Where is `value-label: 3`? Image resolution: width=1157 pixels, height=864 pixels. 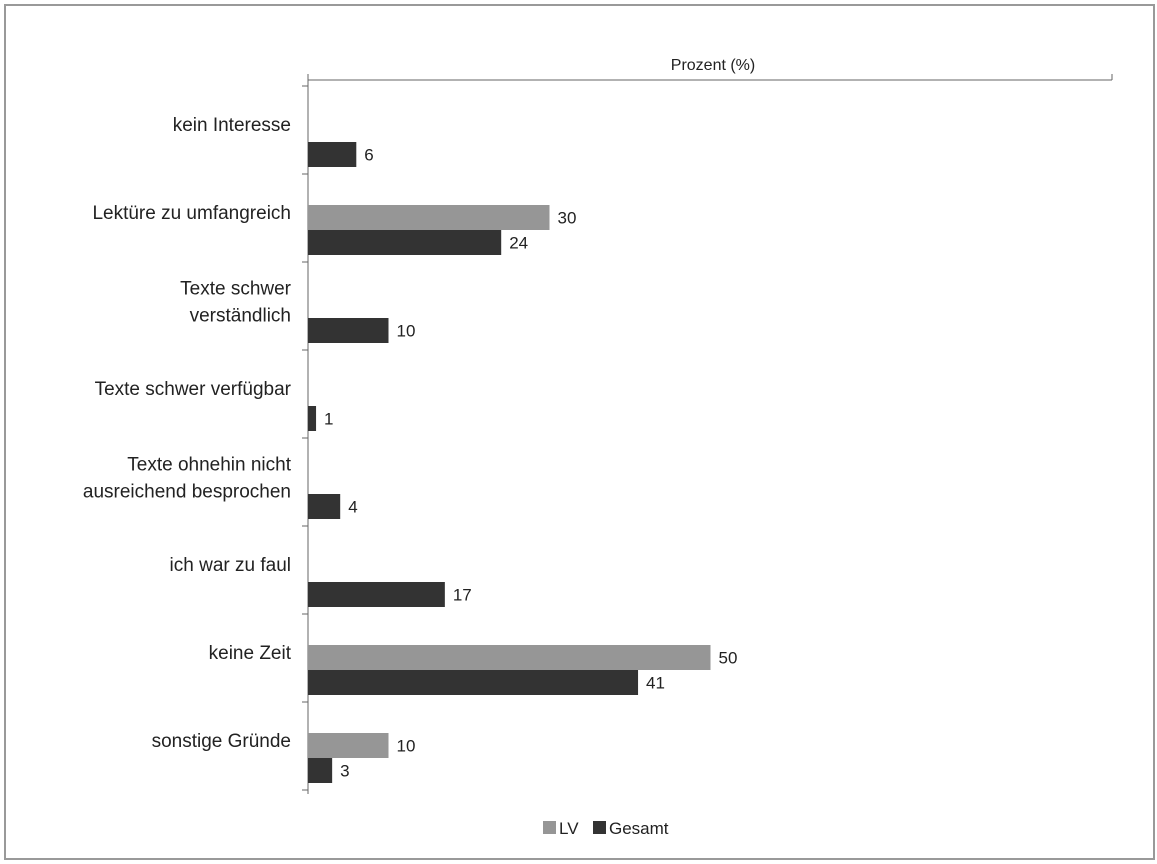 value-label: 3 is located at coordinates (344, 771).